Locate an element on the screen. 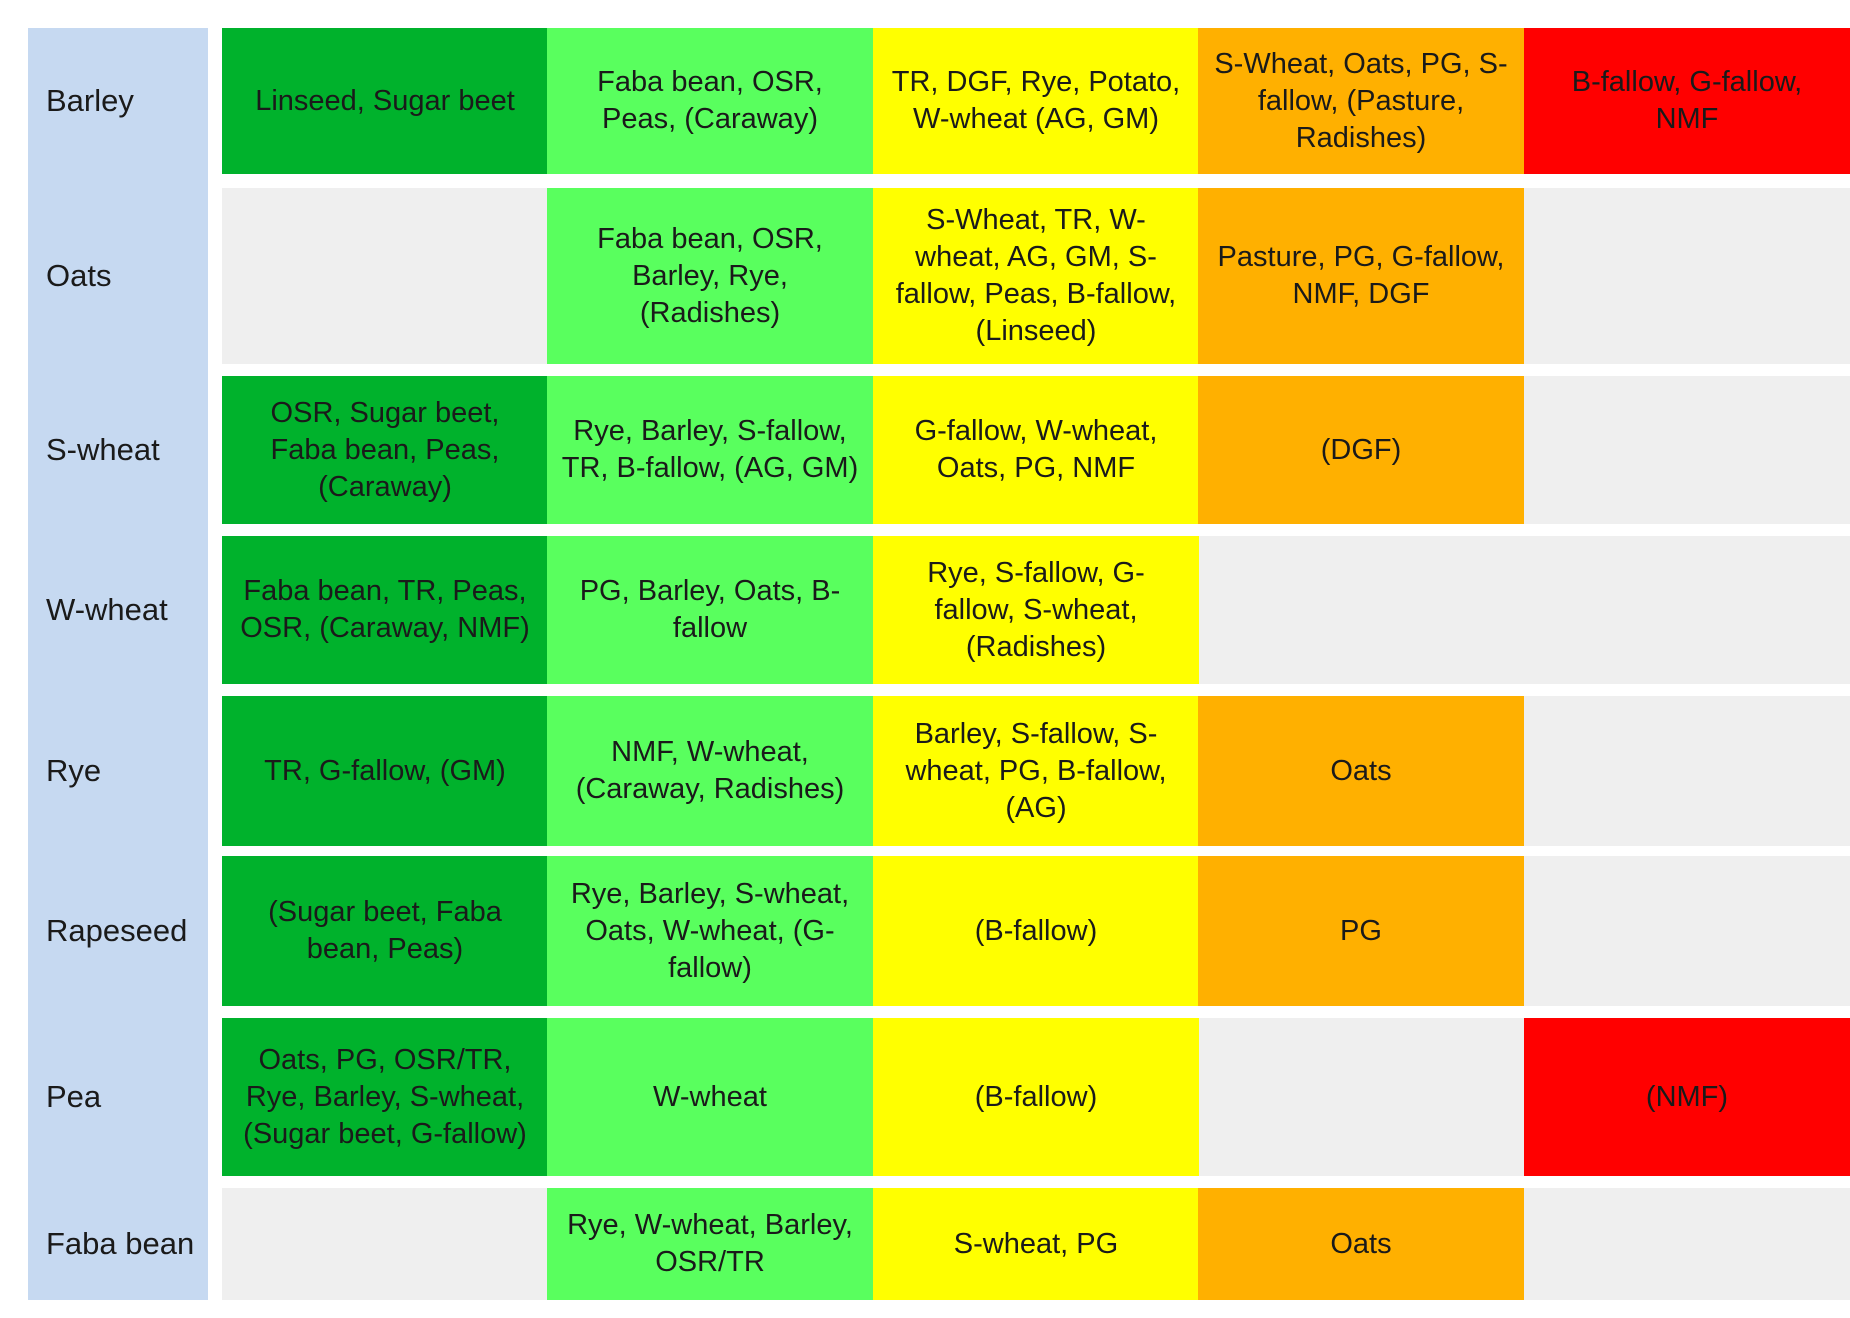 This screenshot has height=1318, width=1850. rating-cell-level-1: Linseed, Sugar beet is located at coordinates (385, 101).